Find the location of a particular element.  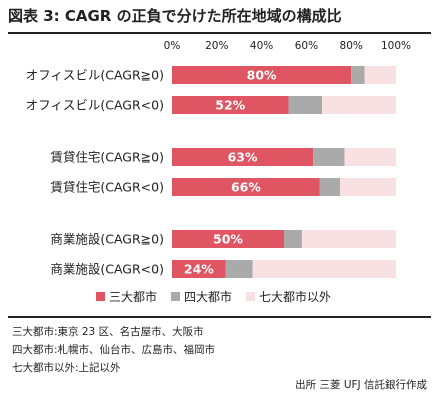

data-label: 52% is located at coordinates (230, 105).